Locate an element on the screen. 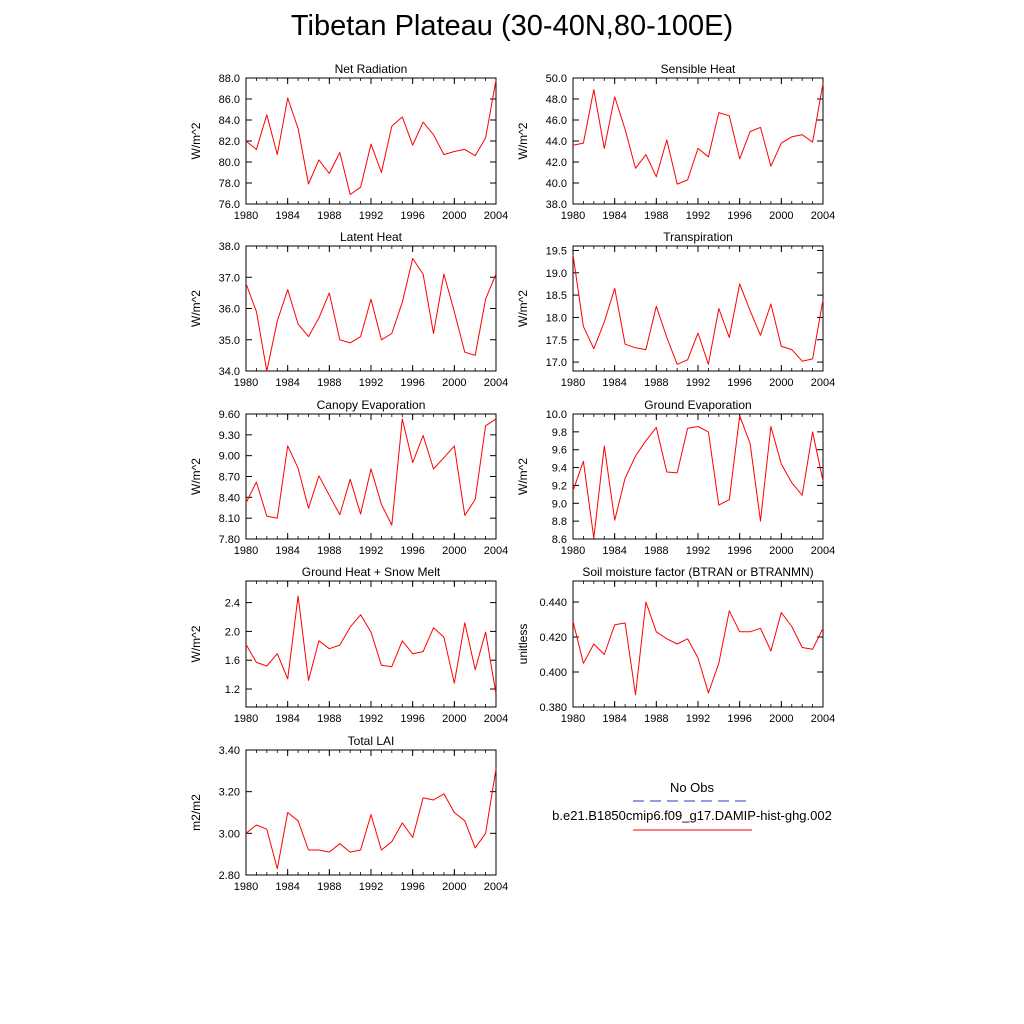  y-tick-label: 17.0 is located at coordinates (556, 363).